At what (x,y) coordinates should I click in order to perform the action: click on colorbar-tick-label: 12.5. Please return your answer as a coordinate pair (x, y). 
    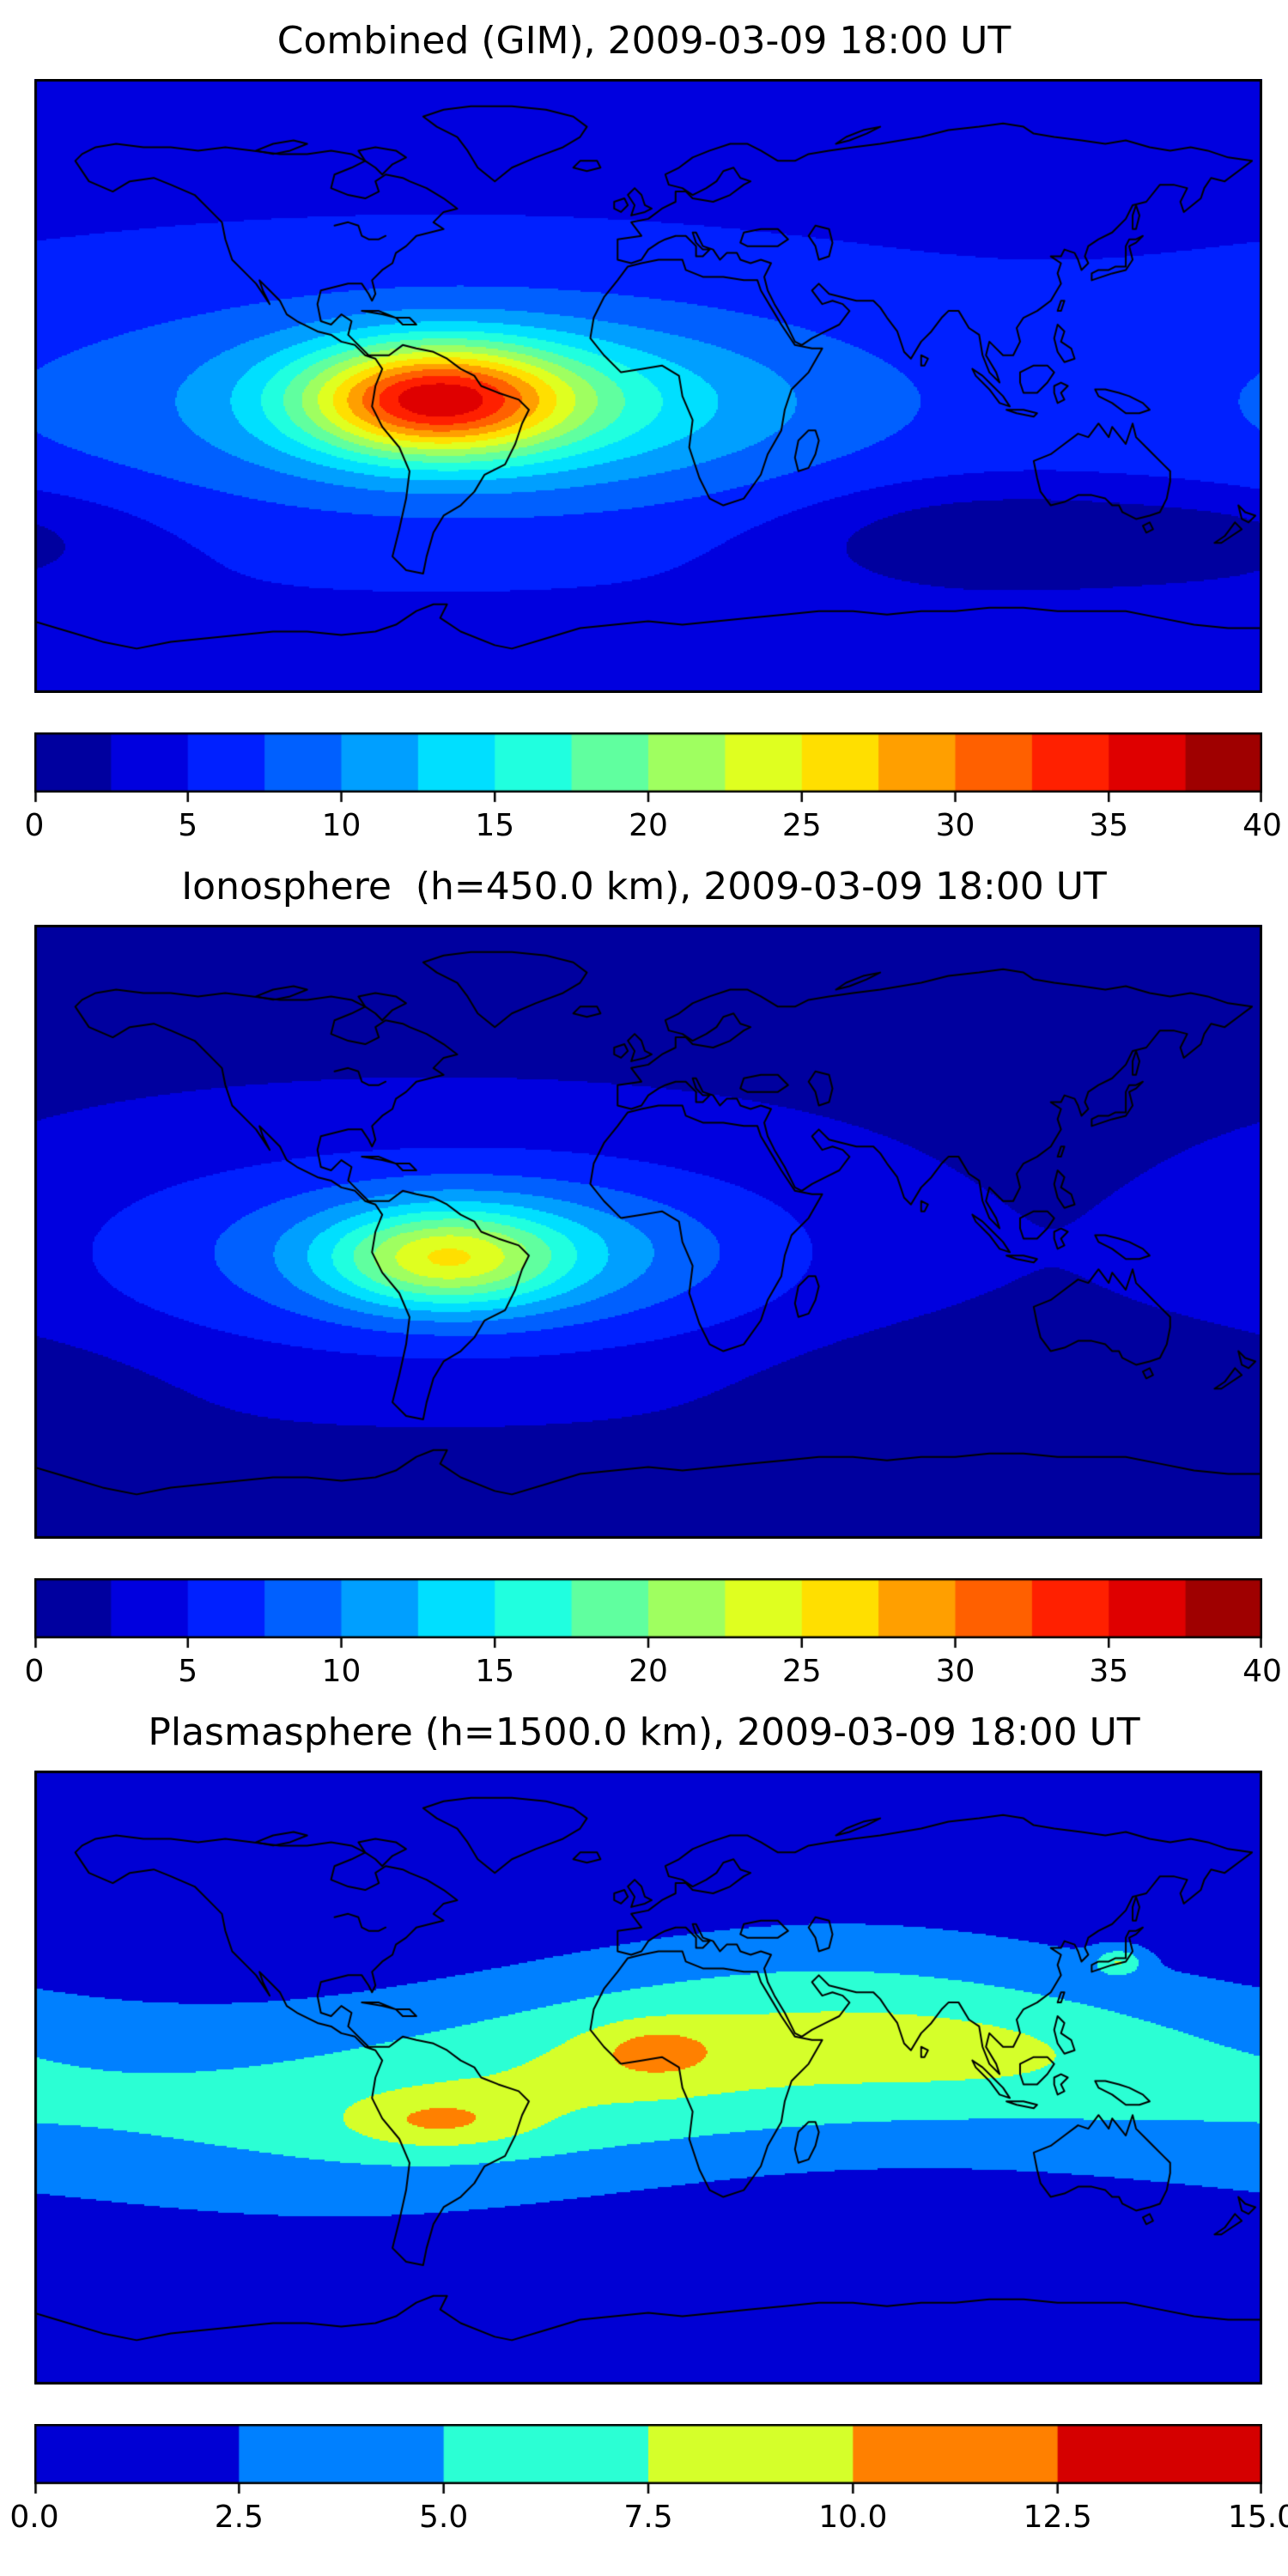
    Looking at the image, I should click on (1057, 2517).